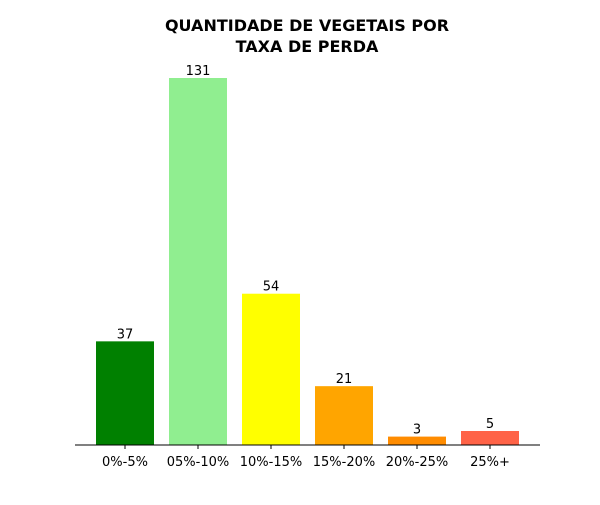 The image size is (600, 505). Describe the element at coordinates (271, 287) in the screenshot. I see `data-label-2: 54` at that location.